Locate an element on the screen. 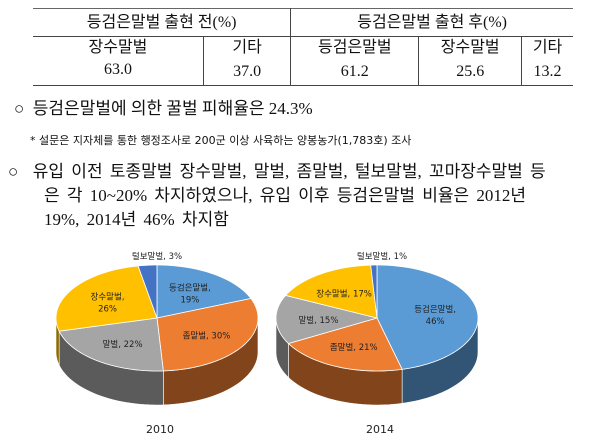  cell-value: 37.0 is located at coordinates (246, 72).